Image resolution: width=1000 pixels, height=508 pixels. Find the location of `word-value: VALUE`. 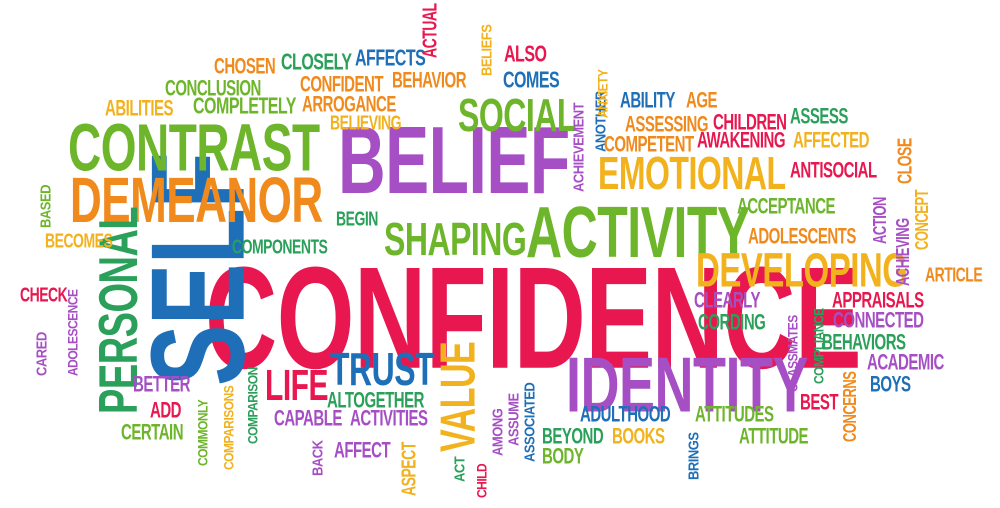

word-value: VALUE is located at coordinates (459, 396).